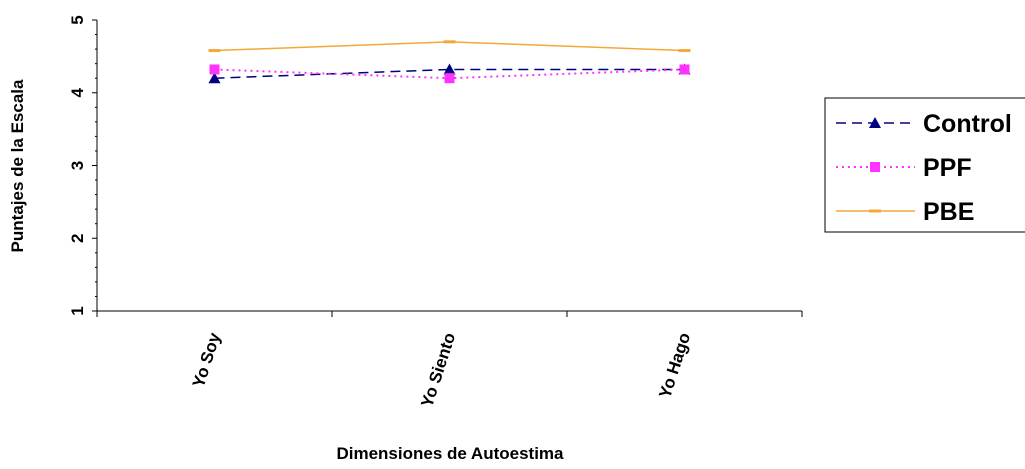 Image resolution: width=1025 pixels, height=469 pixels. I want to click on legend-item-control: Control, so click(924, 124).